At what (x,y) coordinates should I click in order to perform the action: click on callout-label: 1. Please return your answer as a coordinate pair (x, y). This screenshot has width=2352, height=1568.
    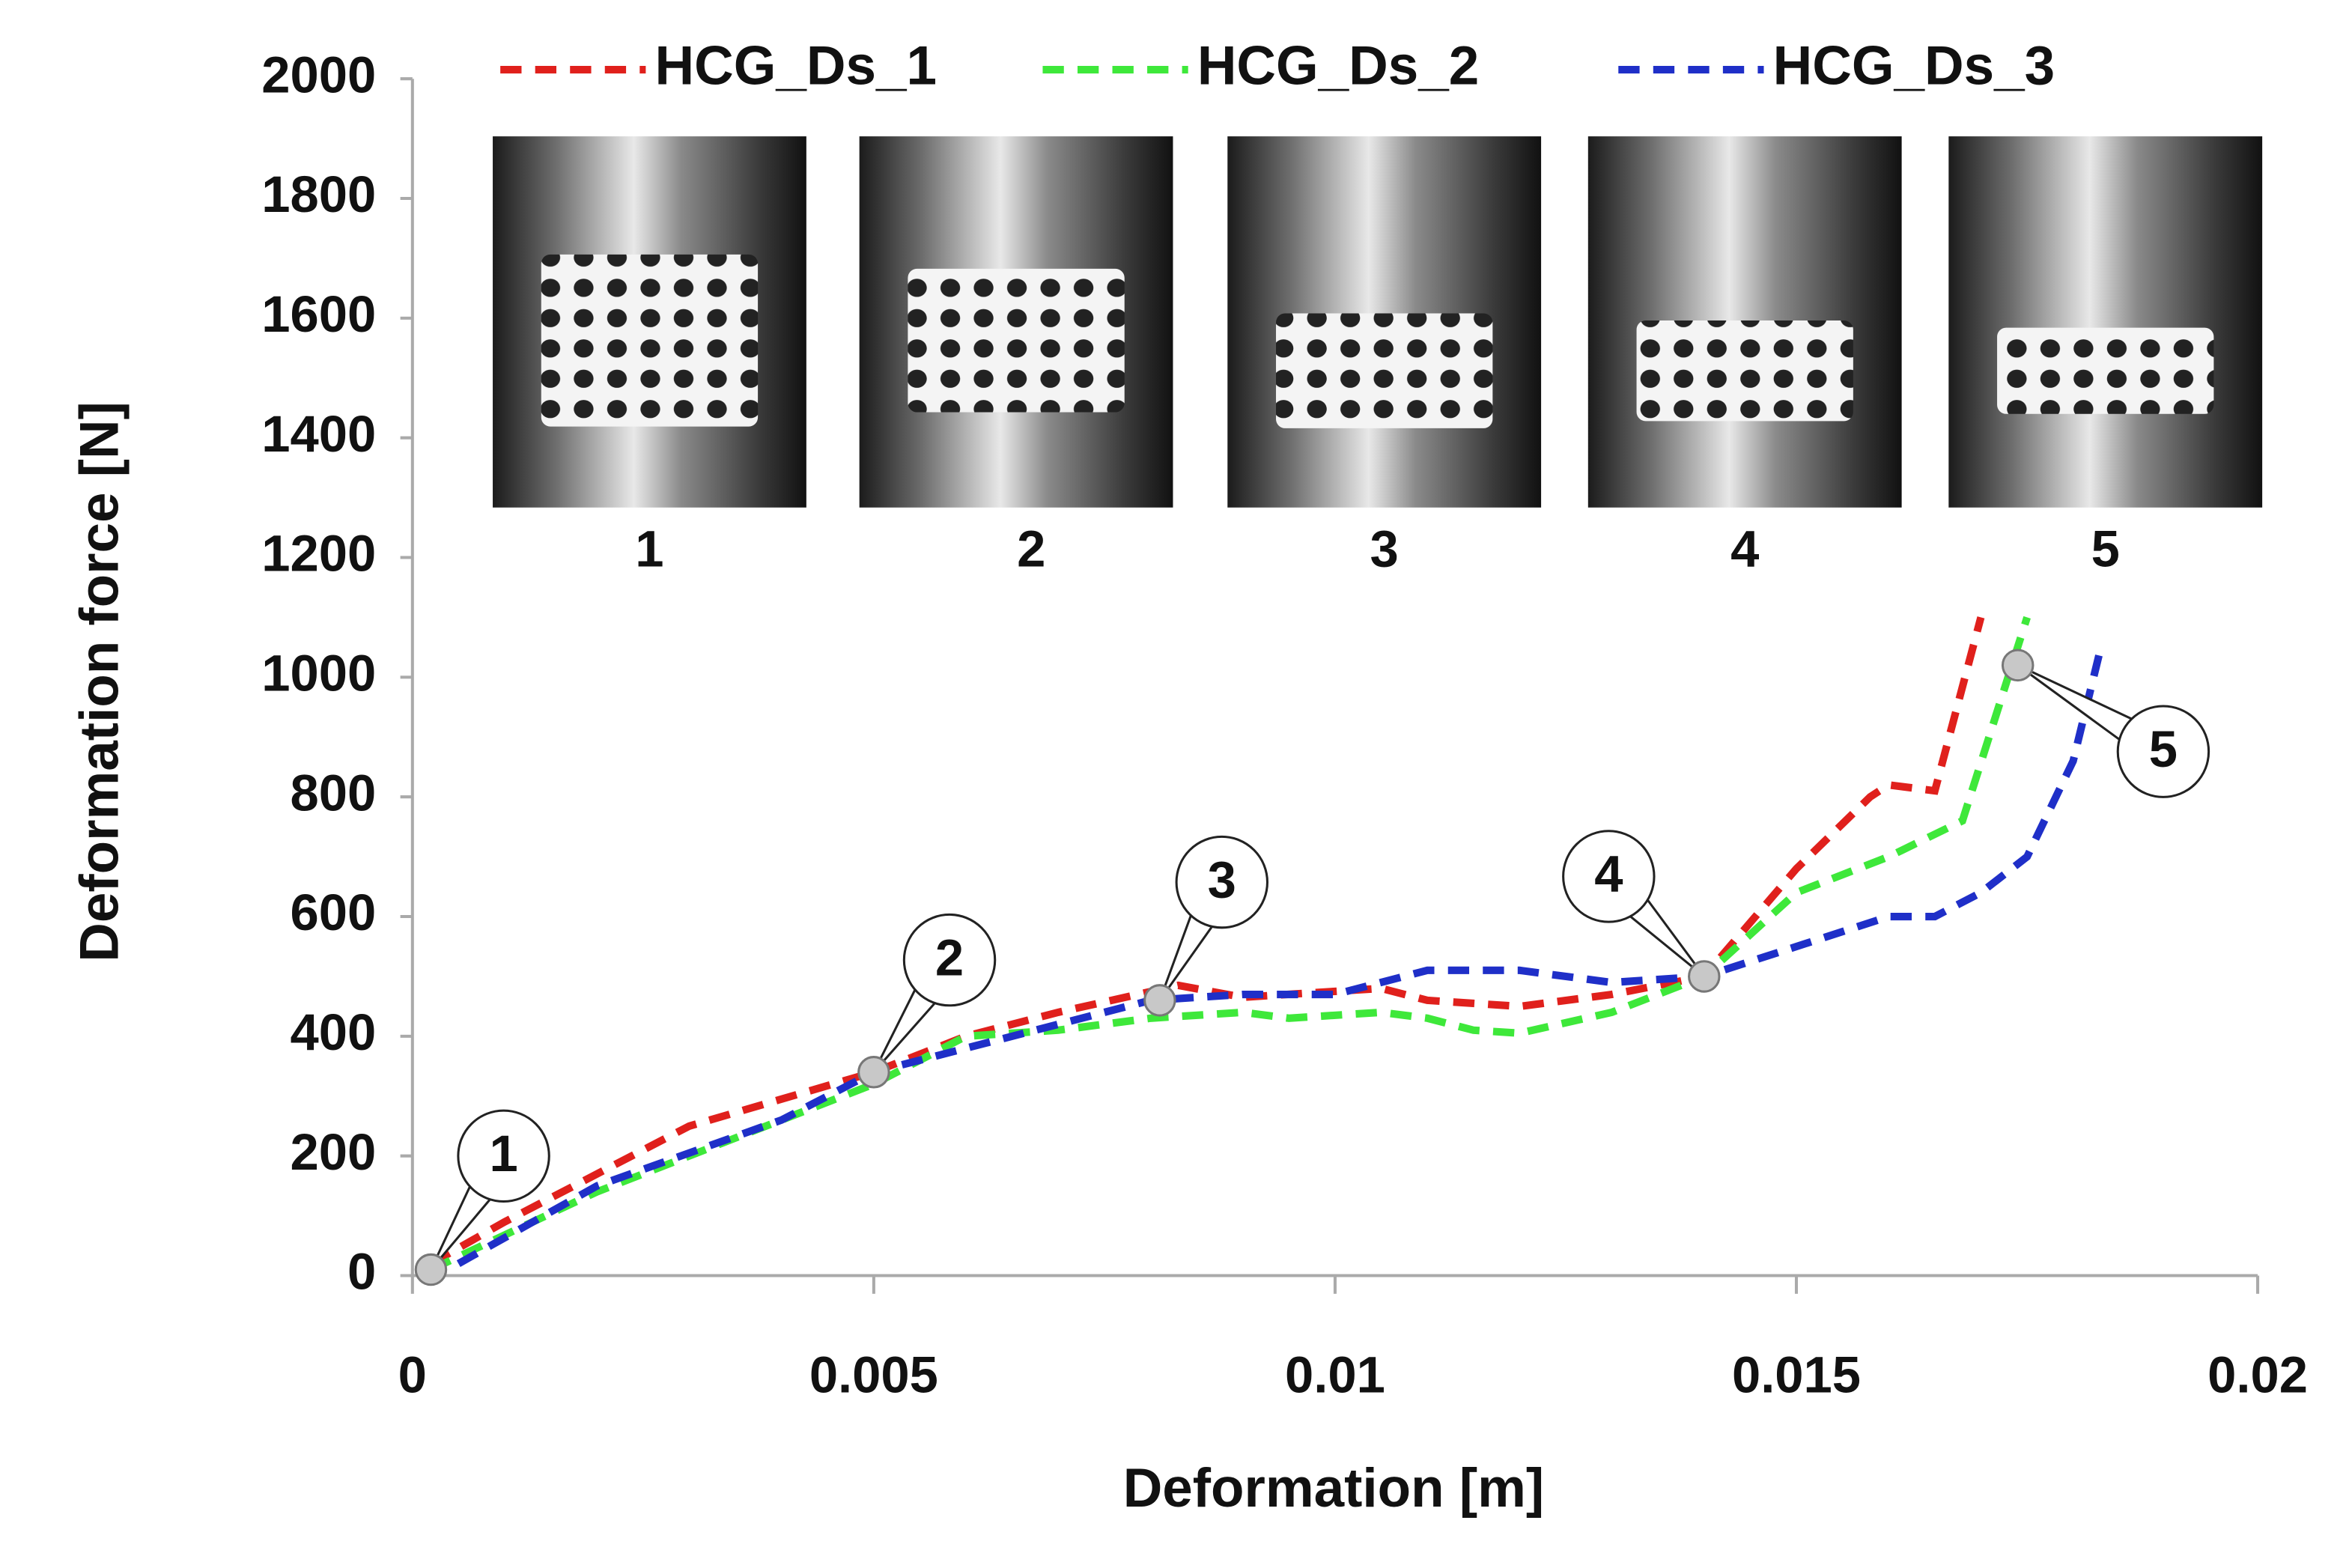
    Looking at the image, I should click on (503, 1153).